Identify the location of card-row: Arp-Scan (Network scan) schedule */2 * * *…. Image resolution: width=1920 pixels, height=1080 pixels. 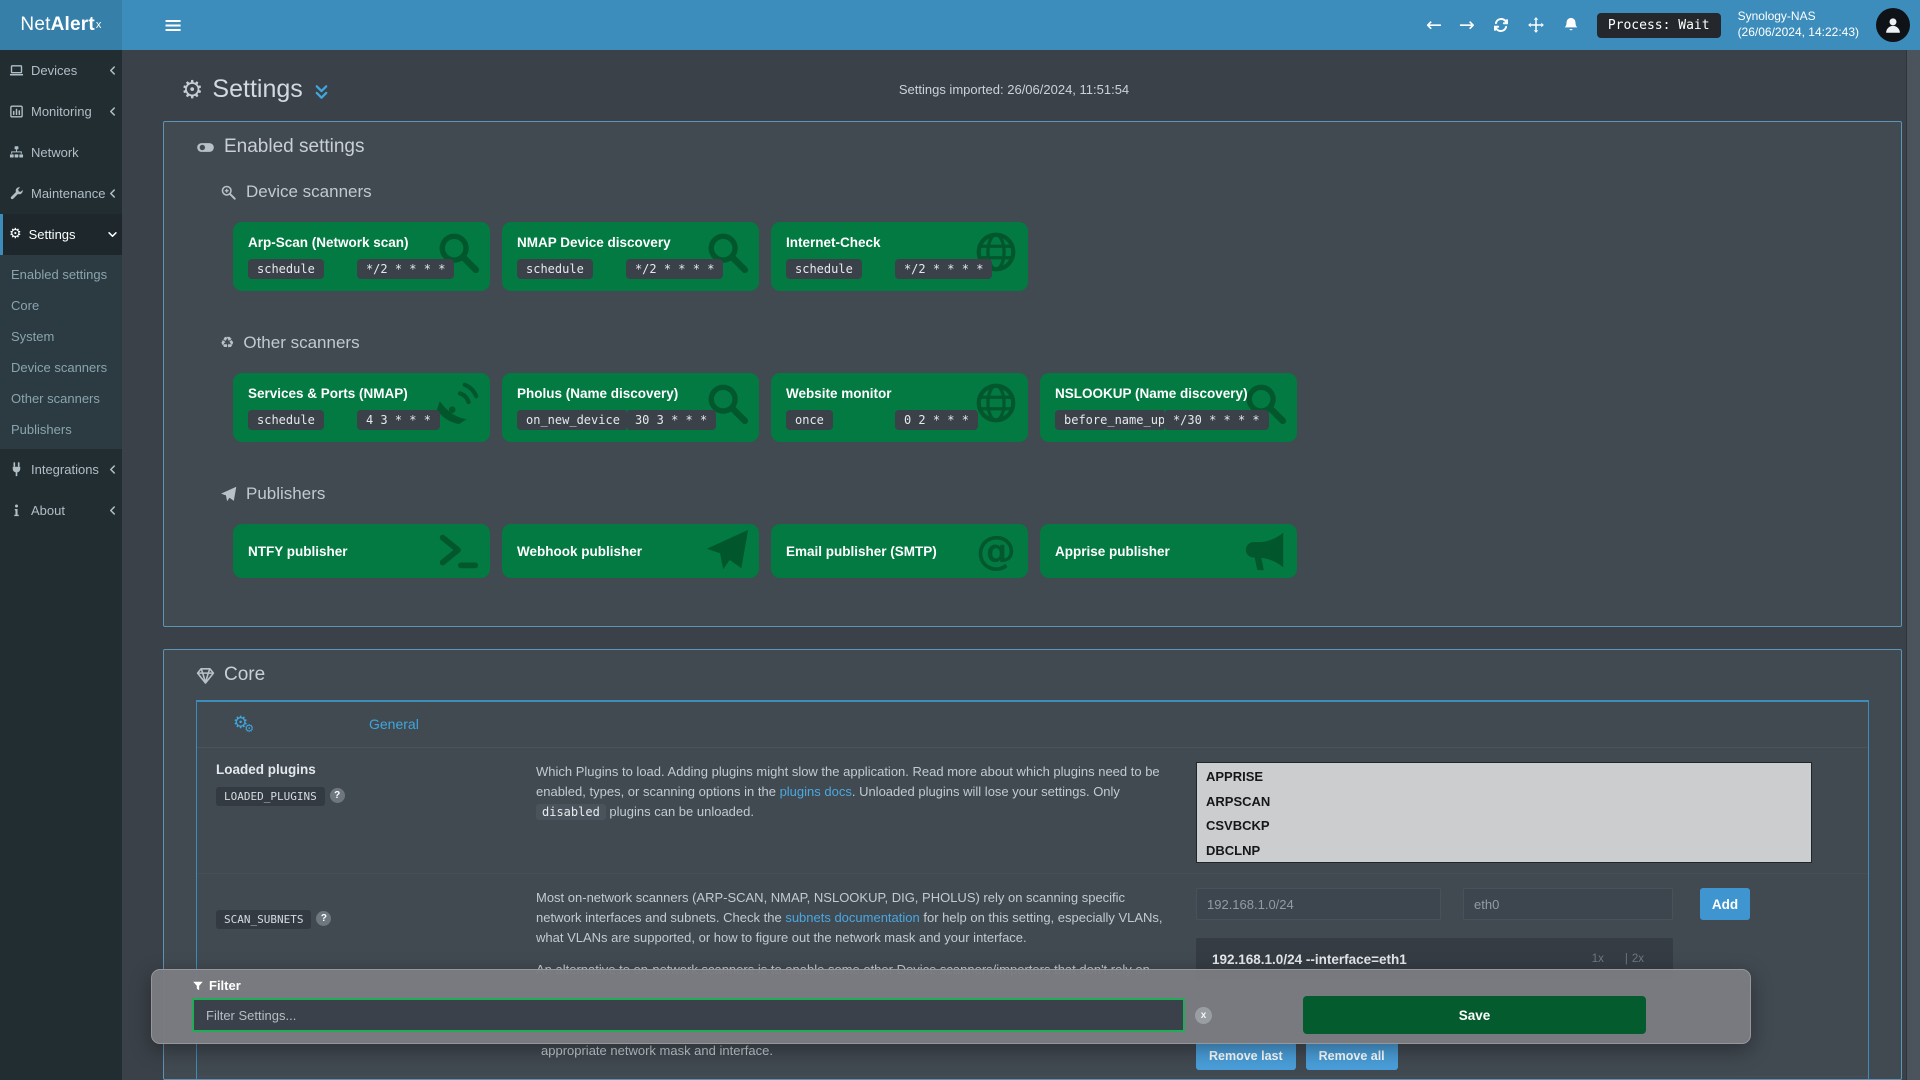
(1067, 256).